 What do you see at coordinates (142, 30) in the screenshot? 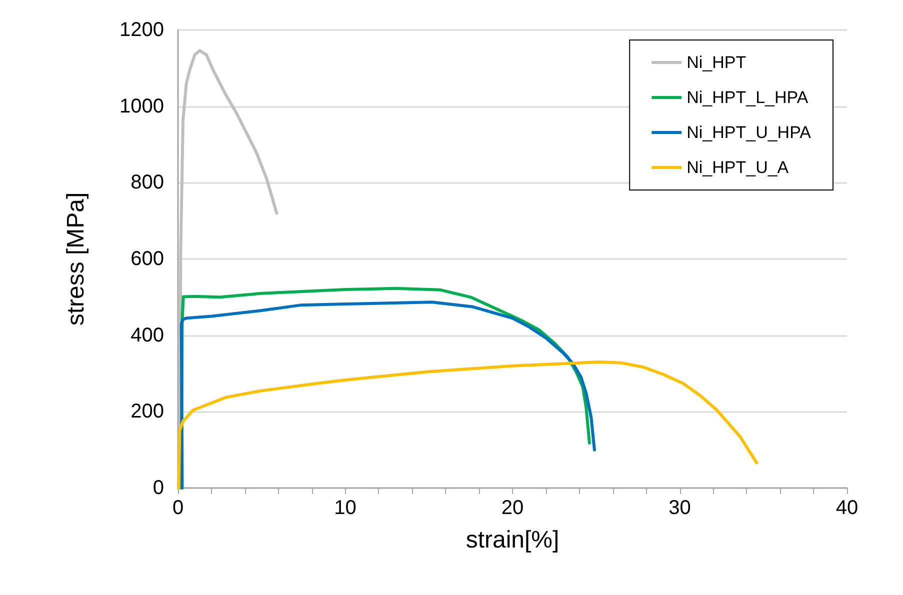
I see `y-tick-label: 1200` at bounding box center [142, 30].